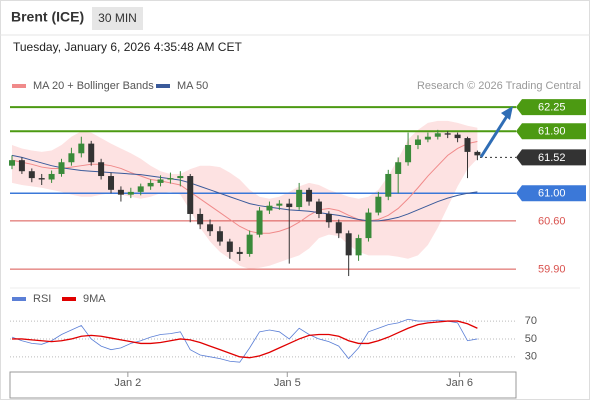 The width and height of the screenshot is (590, 400). I want to click on y-tick-label: 30, so click(531, 357).